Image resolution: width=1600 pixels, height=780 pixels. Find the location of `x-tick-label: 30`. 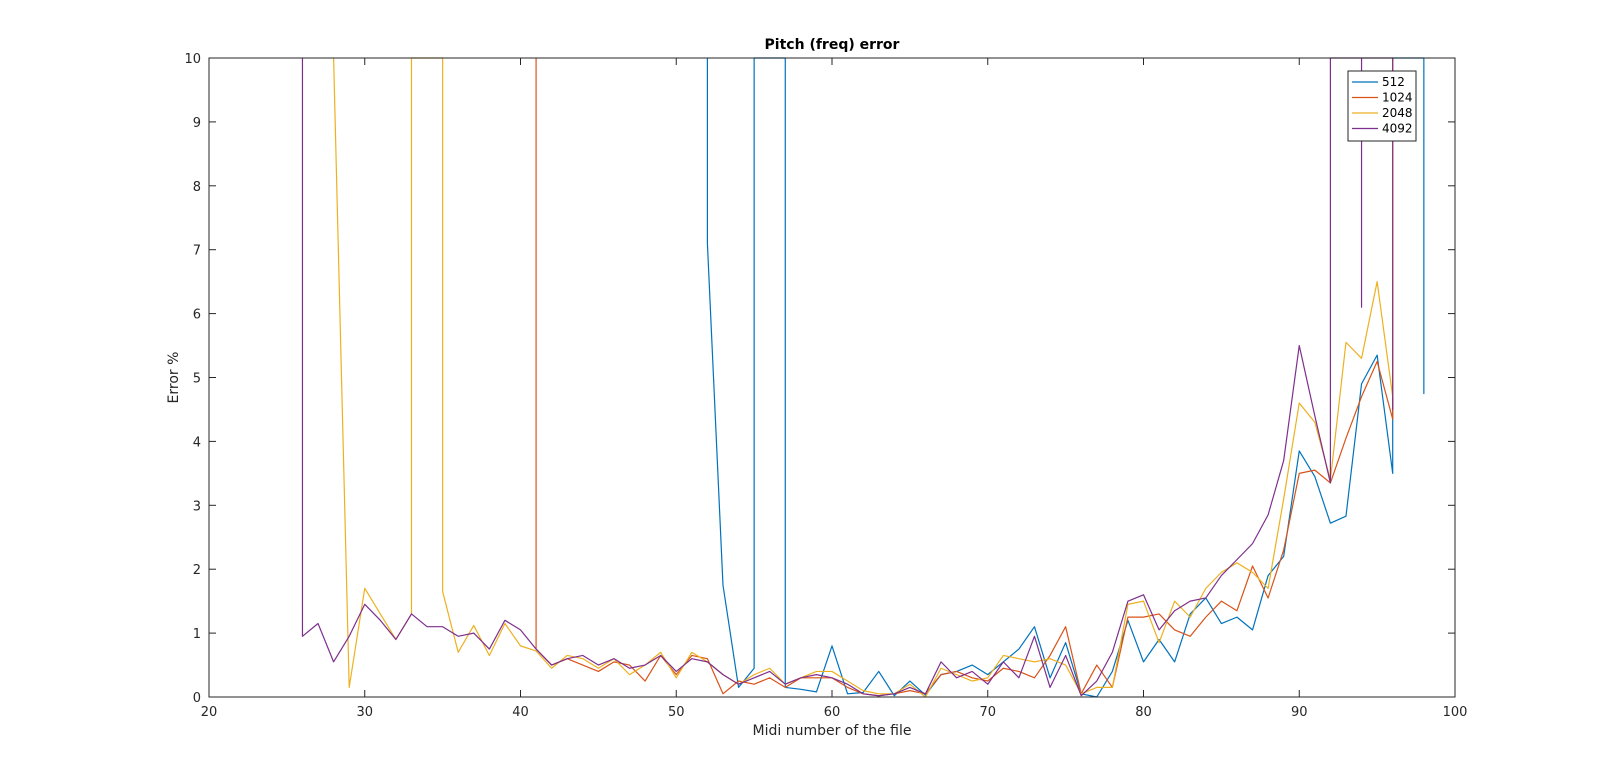

x-tick-label: 30 is located at coordinates (364, 712).